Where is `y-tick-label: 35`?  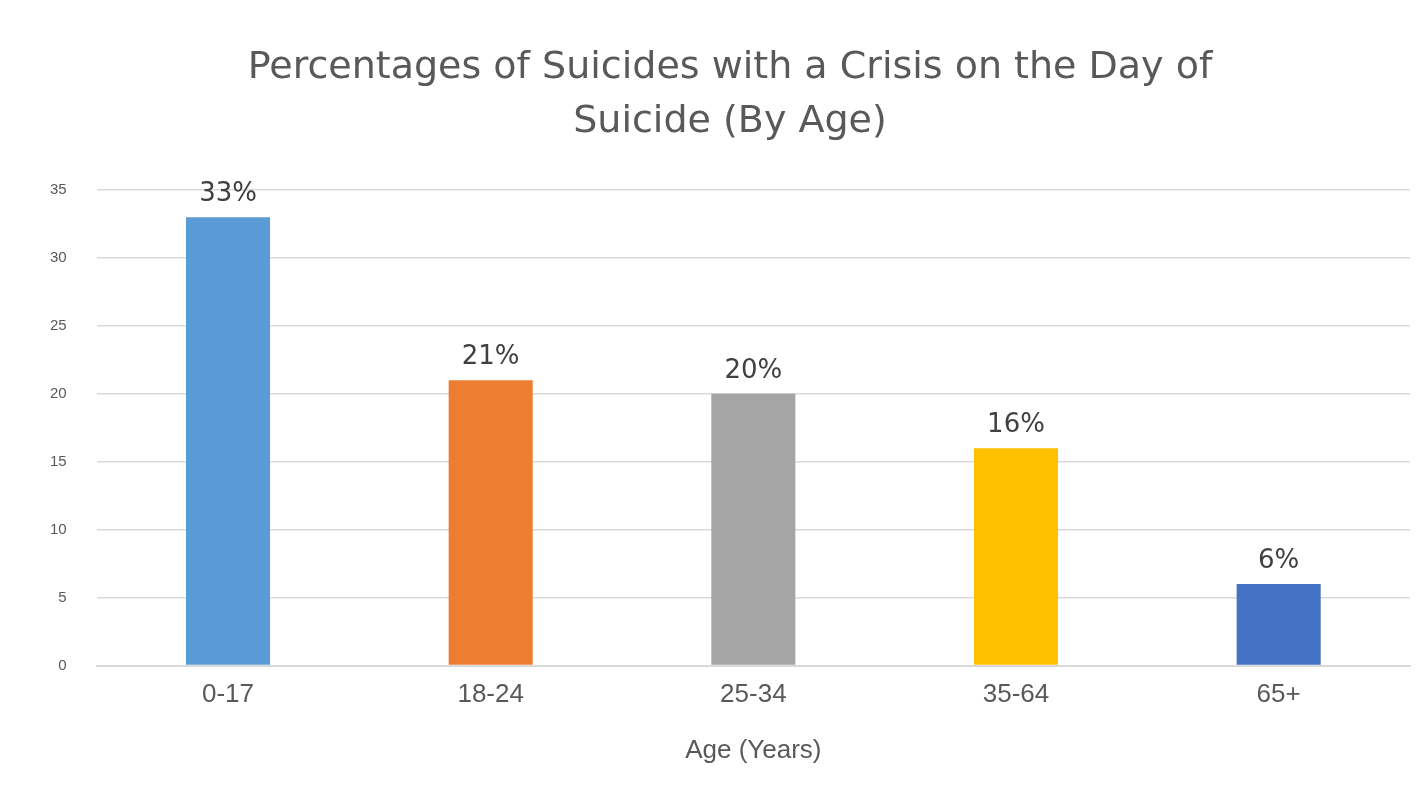 y-tick-label: 35 is located at coordinates (58, 189).